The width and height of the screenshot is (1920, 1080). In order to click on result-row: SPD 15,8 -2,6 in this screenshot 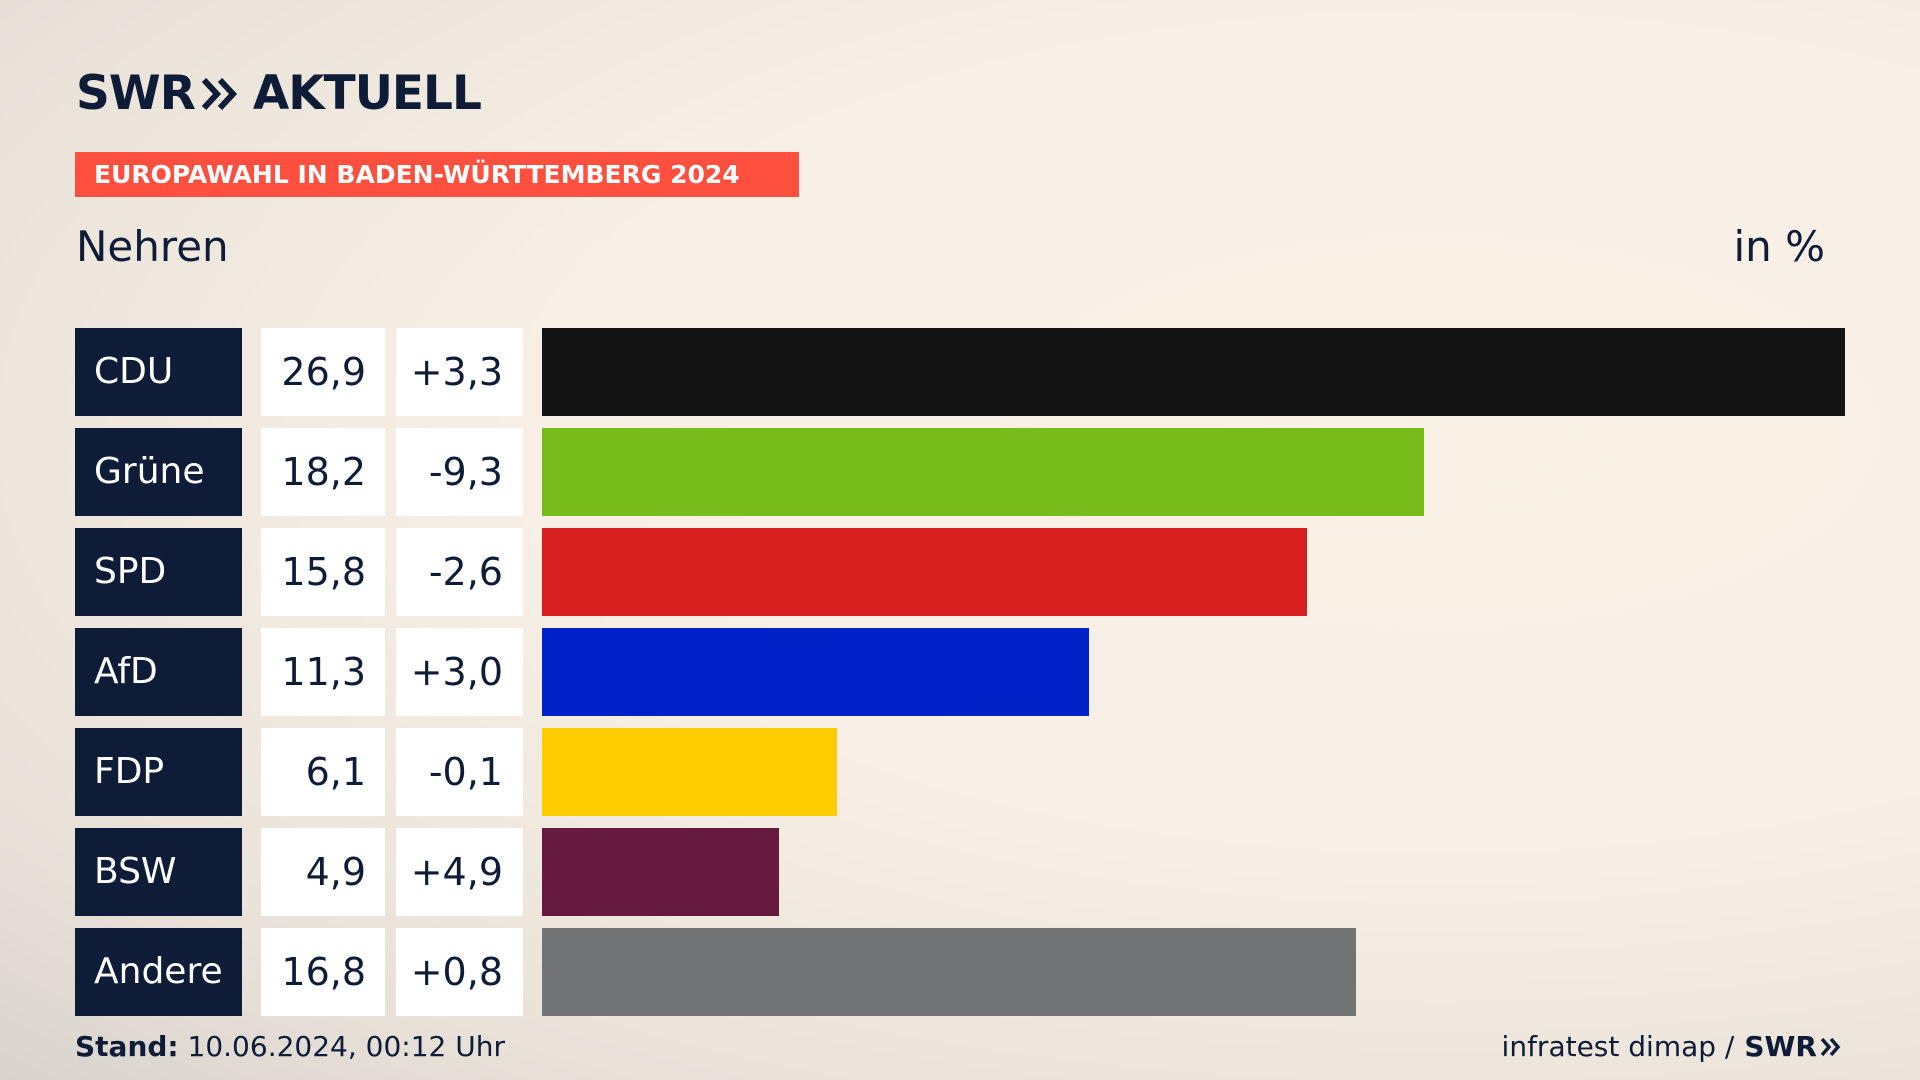, I will do `click(960, 572)`.